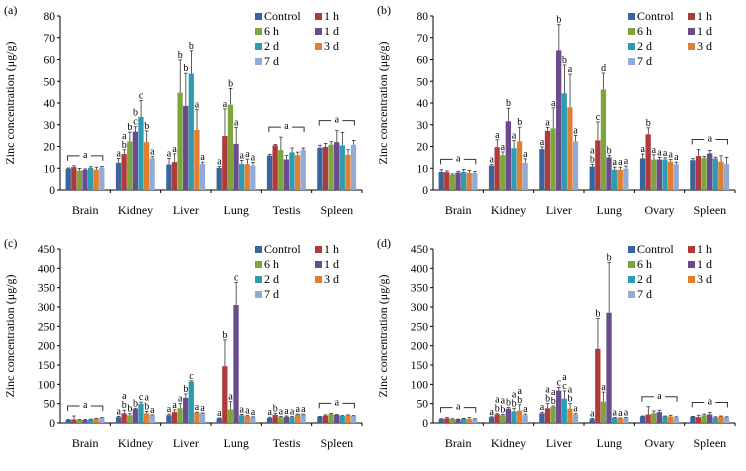  What do you see at coordinates (704, 31) in the screenshot?
I see `legend-label: 1 d` at bounding box center [704, 31].